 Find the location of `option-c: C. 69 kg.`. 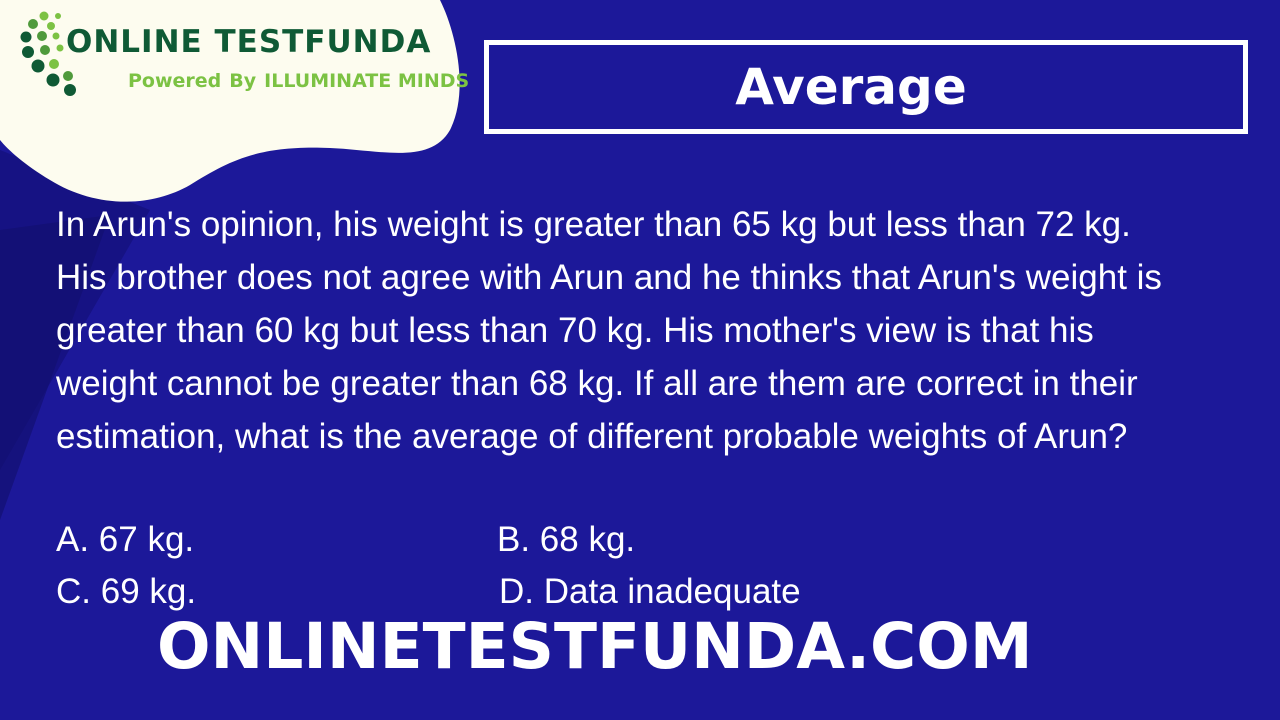

option-c: C. 69 kg. is located at coordinates (126, 591).